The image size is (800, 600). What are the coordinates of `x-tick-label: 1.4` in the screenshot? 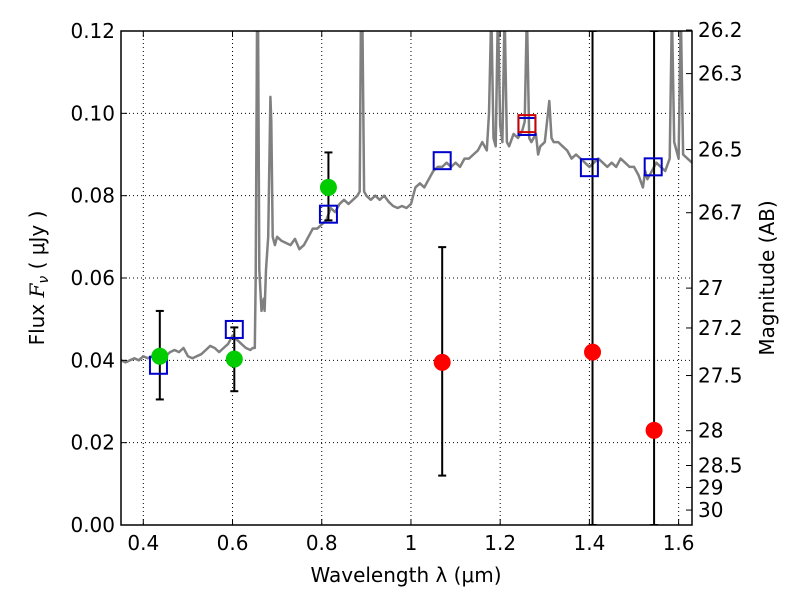 It's located at (589, 543).